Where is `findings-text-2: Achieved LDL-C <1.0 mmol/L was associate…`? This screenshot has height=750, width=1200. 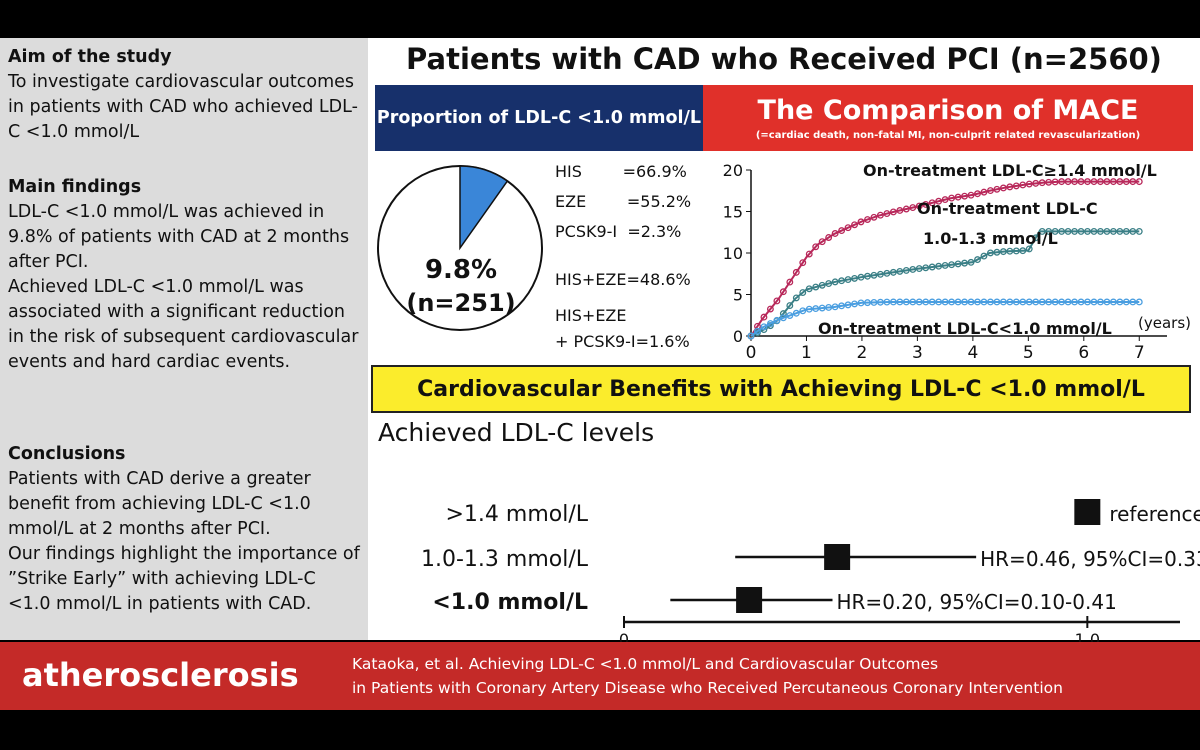 findings-text-2: Achieved LDL-C <1.0 mmol/L was associate… is located at coordinates (183, 324).